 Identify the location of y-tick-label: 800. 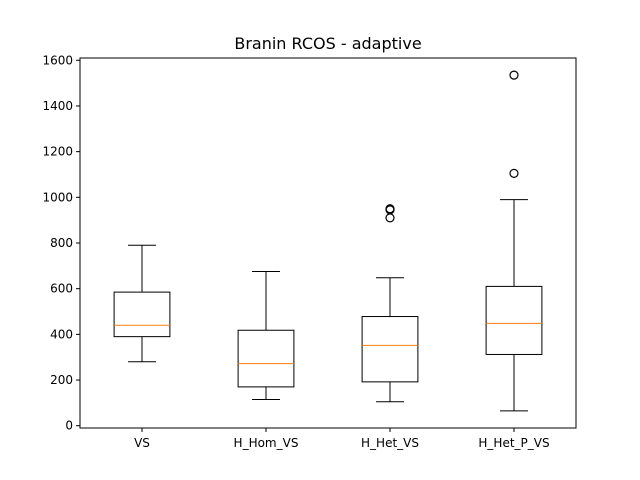
(61, 243).